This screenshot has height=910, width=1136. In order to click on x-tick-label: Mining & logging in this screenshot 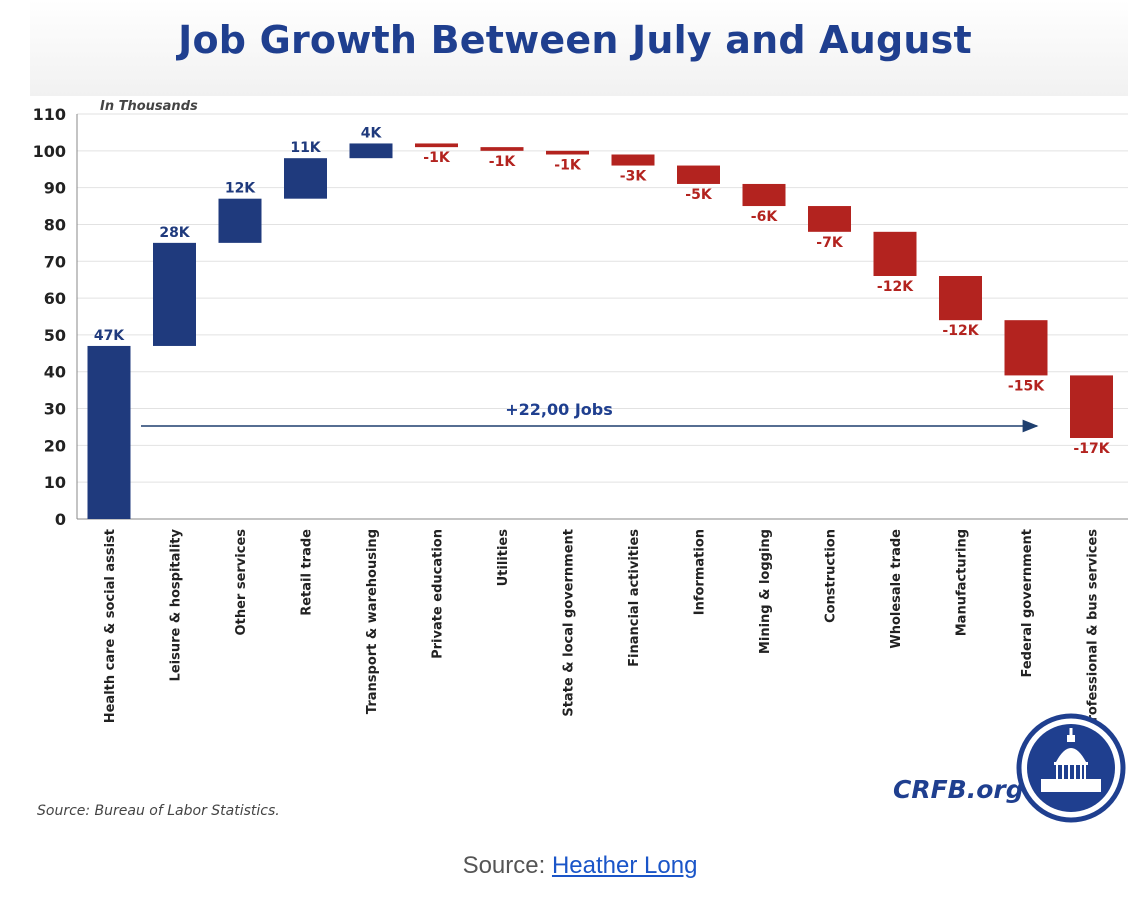, I will do `click(765, 591)`.